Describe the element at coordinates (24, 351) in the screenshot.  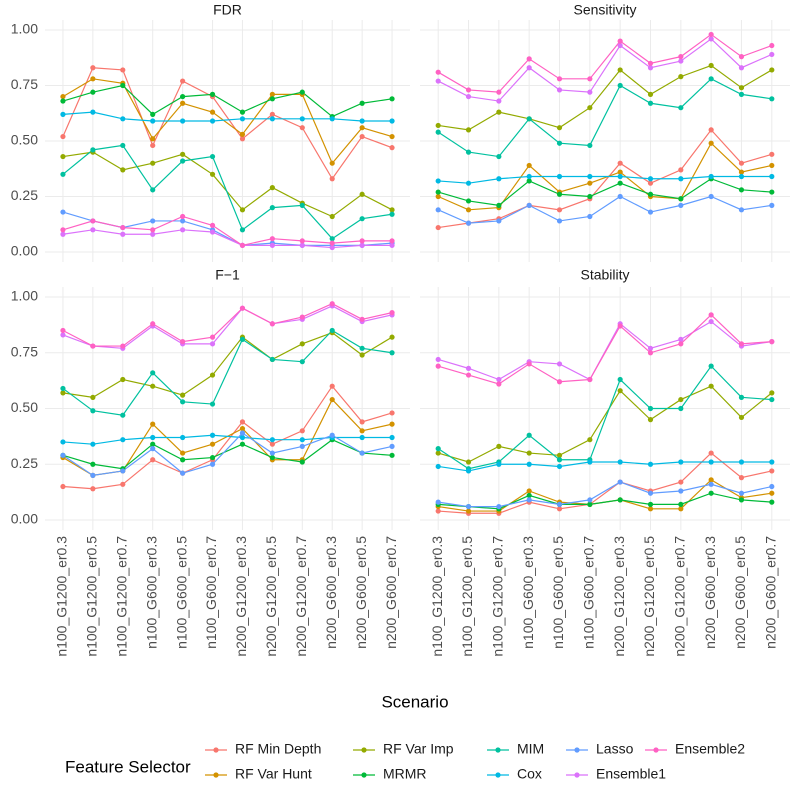
I see `y-tick-label: 0.75` at that location.